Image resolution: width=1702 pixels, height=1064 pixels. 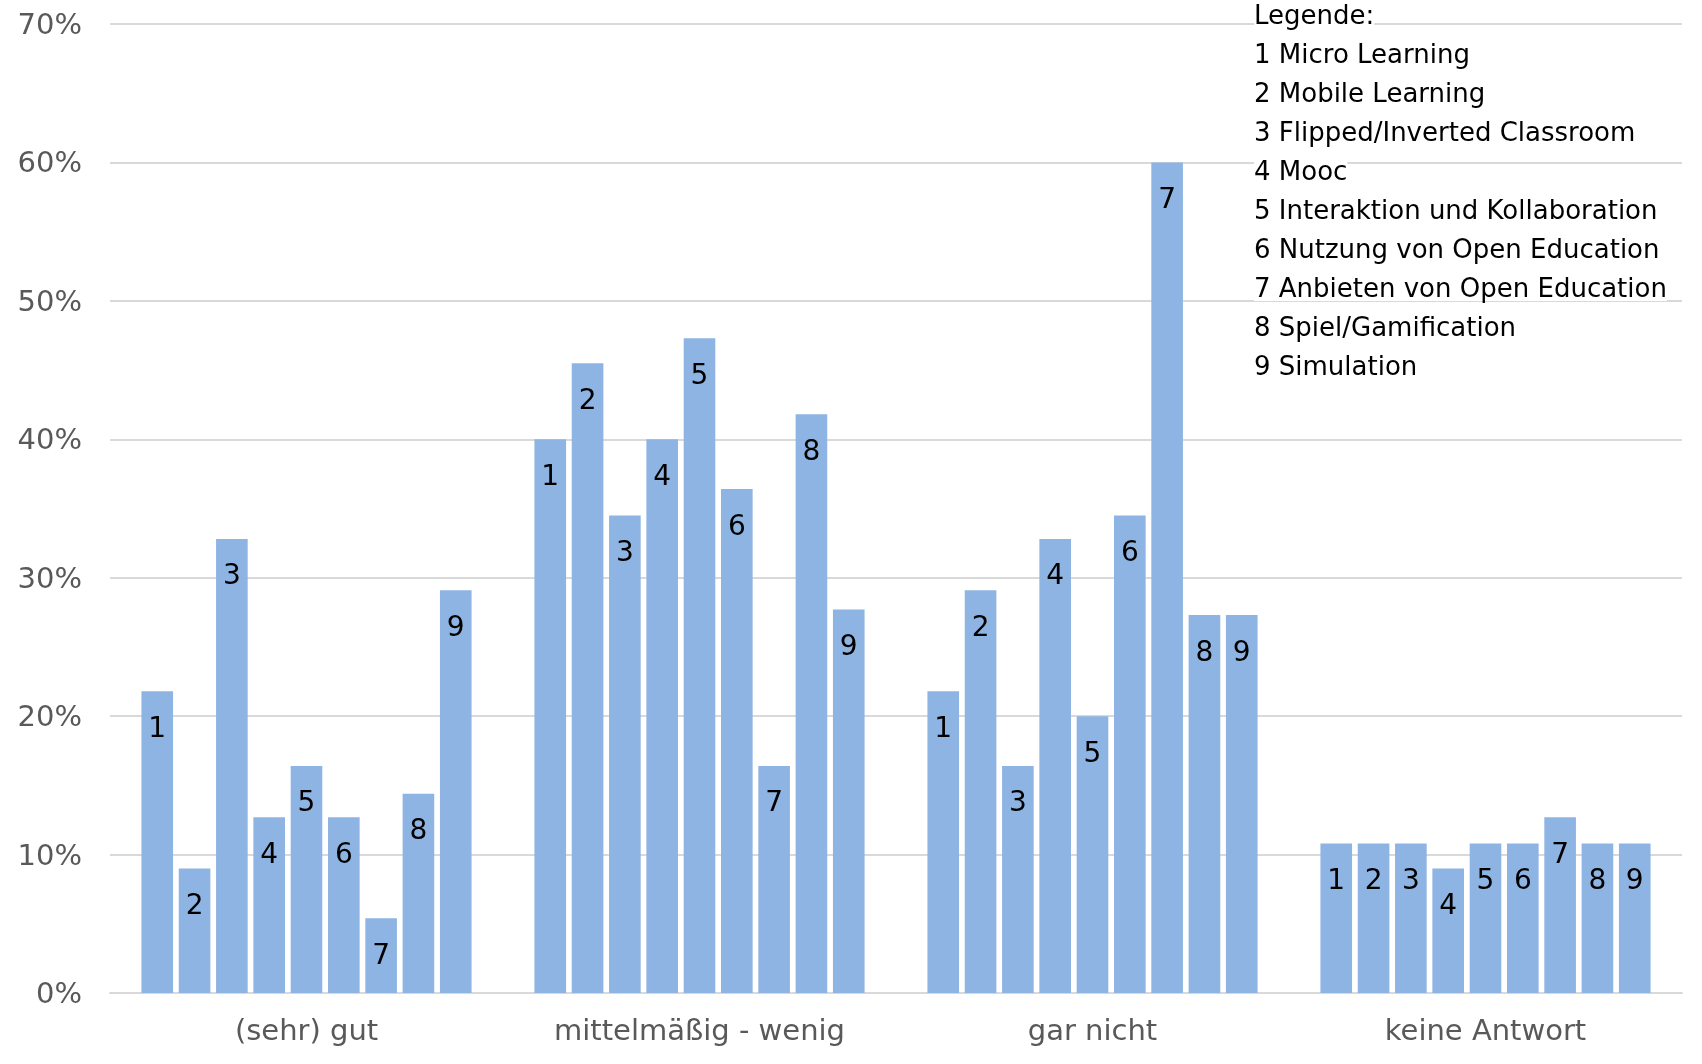 I want to click on annotation: 1 Micro Learning, so click(x=1362, y=54).